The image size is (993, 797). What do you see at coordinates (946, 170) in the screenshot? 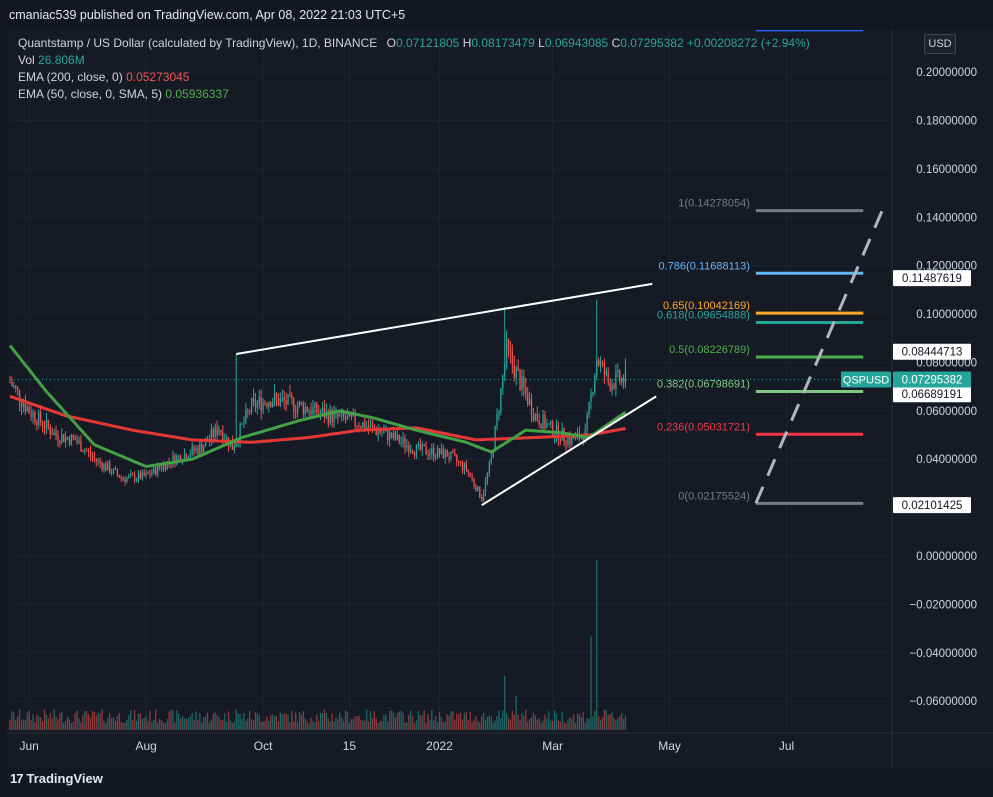
I see `y-tick-label: 0.16000000` at bounding box center [946, 170].